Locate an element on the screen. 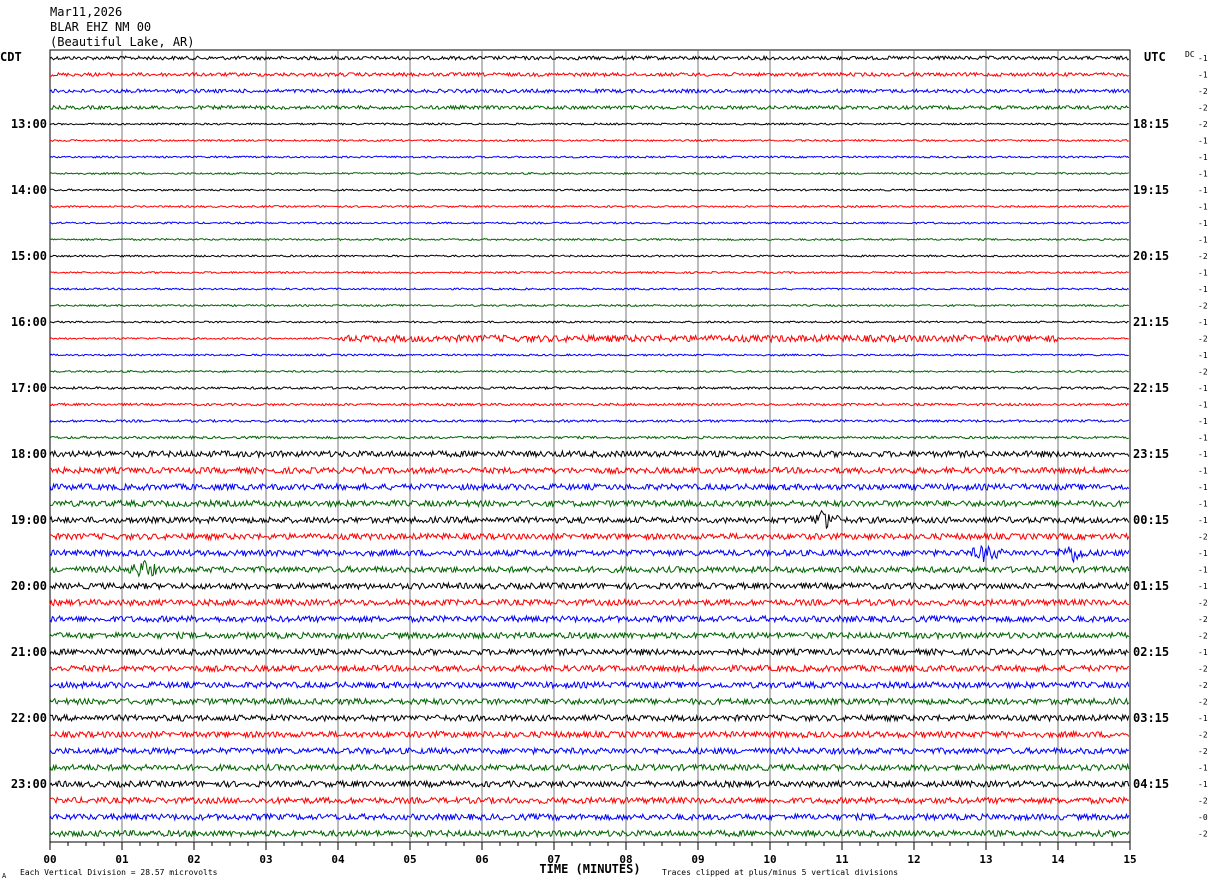 Image resolution: width=1210 pixels, height=886 pixels. utc-hour-label: 18:15 is located at coordinates (1151, 124).